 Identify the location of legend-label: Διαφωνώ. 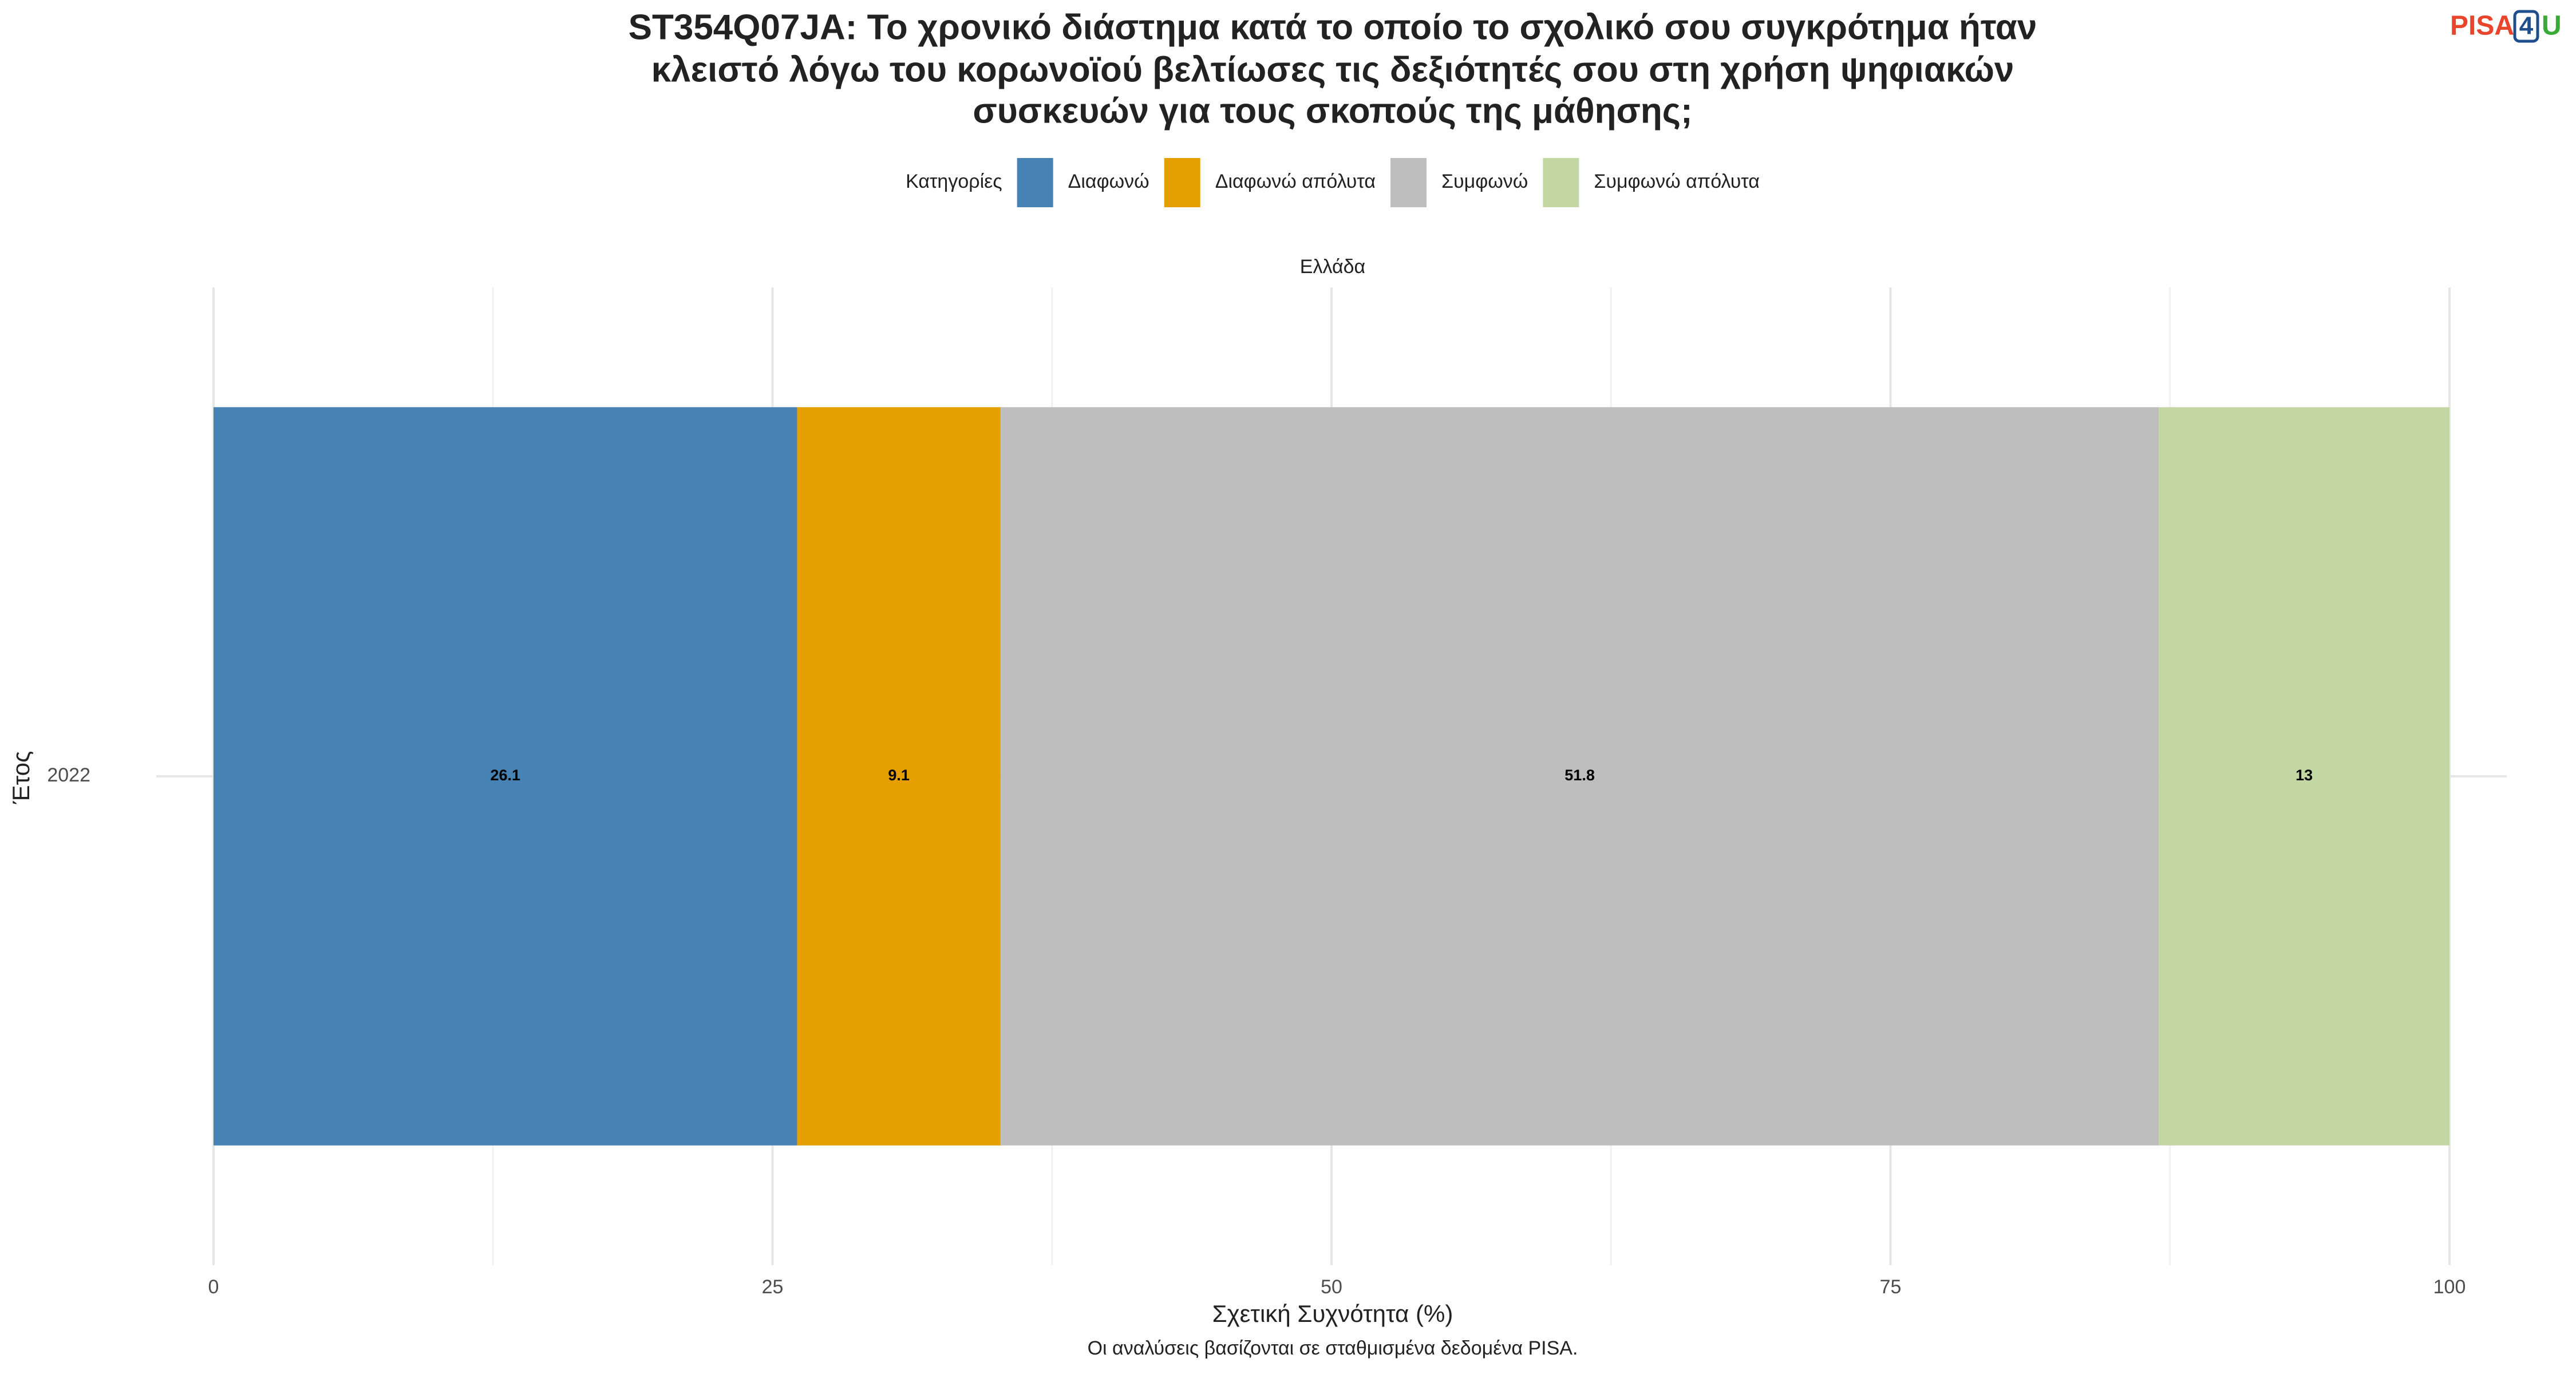
(1108, 181).